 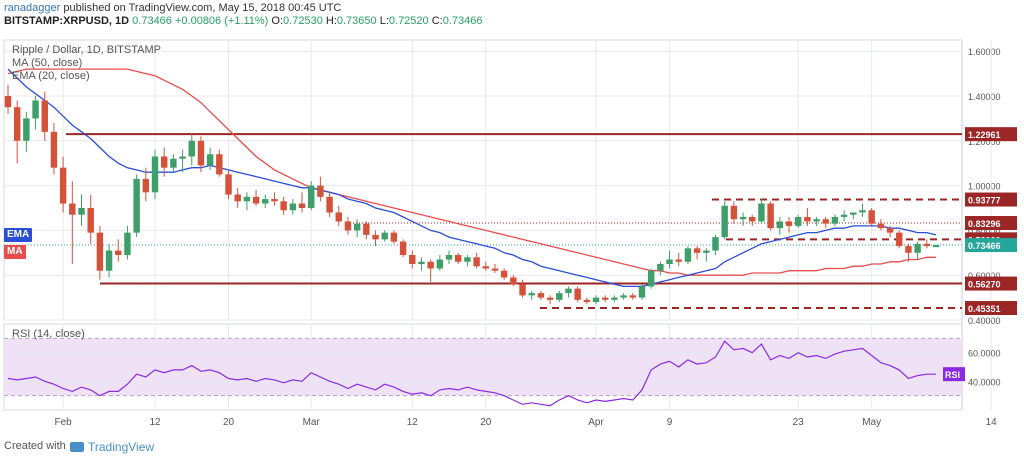 I want to click on created-with: Created with, so click(x=35, y=446).